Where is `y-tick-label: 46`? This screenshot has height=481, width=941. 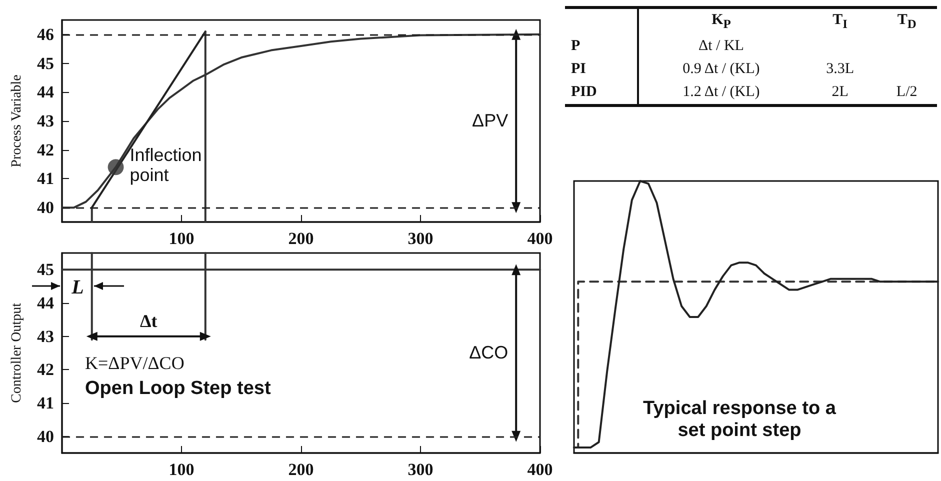
y-tick-label: 46 is located at coordinates (45, 34).